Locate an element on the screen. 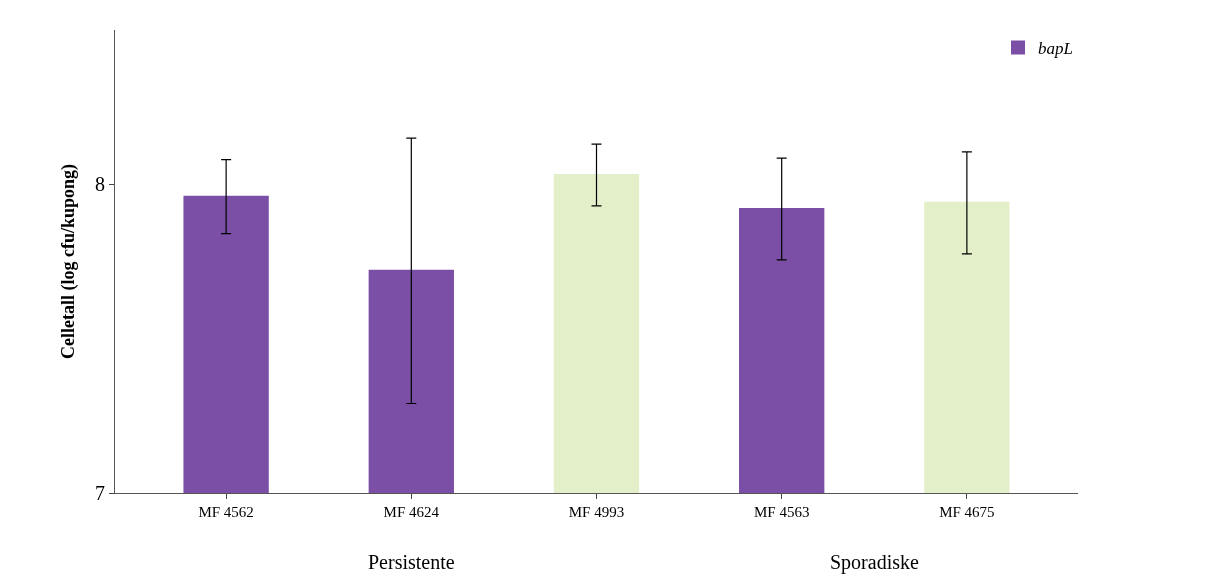 The width and height of the screenshot is (1208, 588). y-tick-label: 8 is located at coordinates (100, 184).